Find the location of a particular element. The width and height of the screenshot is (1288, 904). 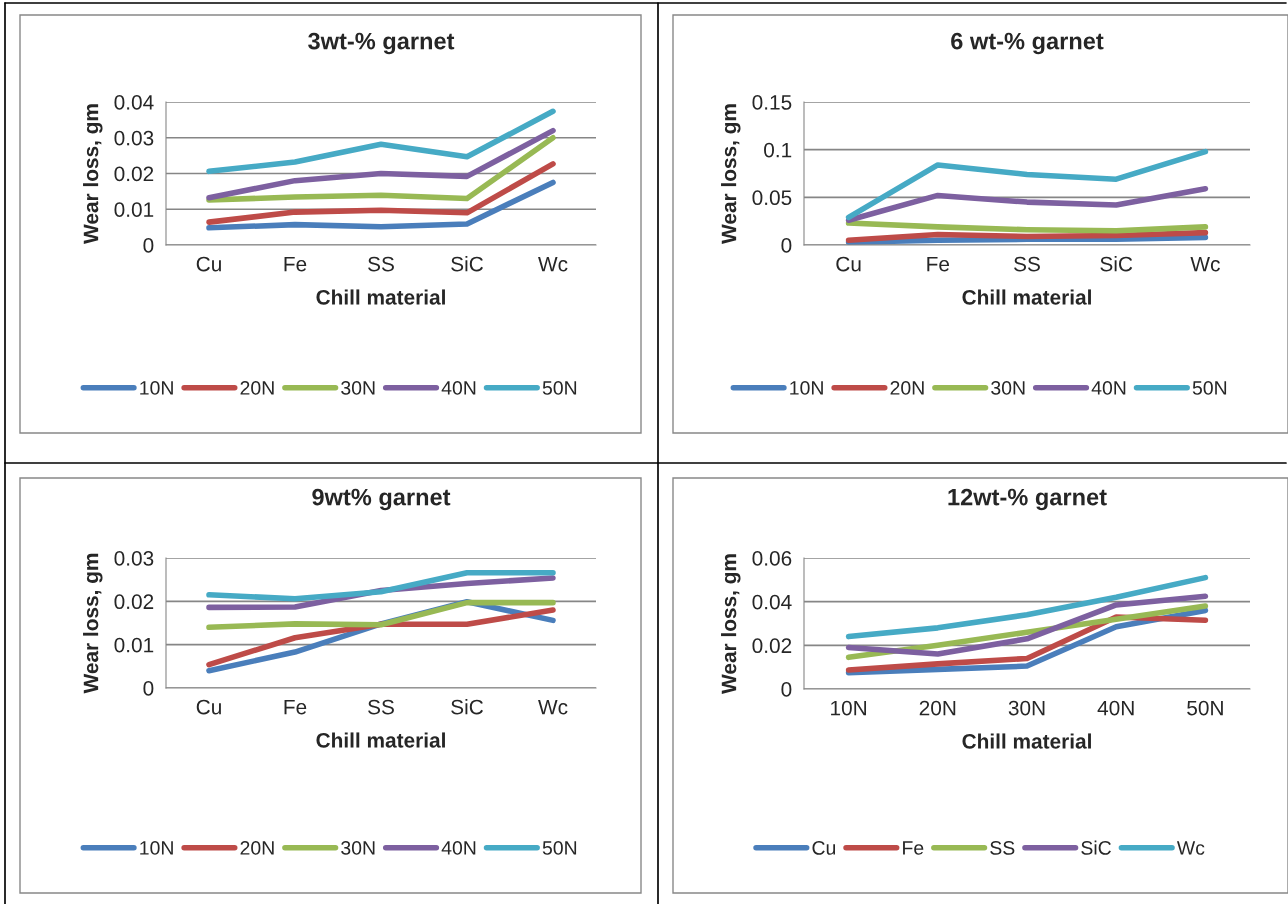

y-tick-label: 0.06 is located at coordinates (772, 558).